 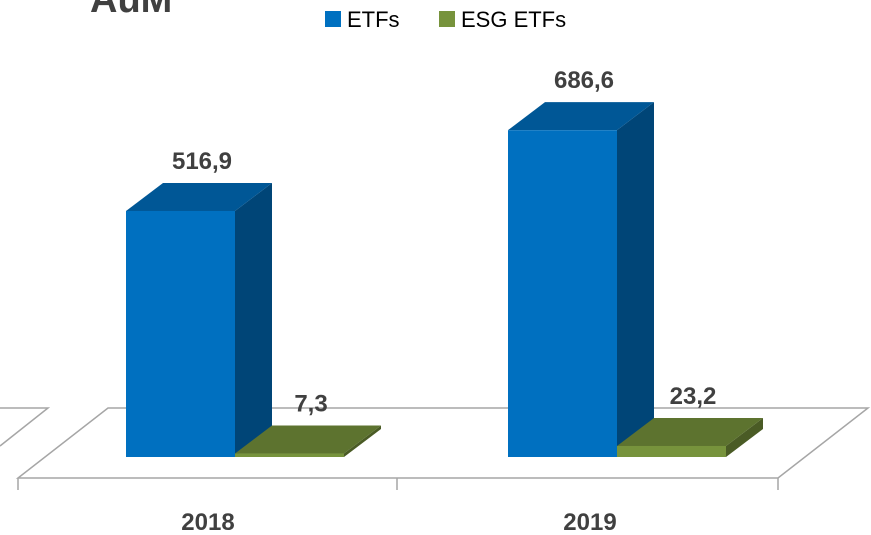 What do you see at coordinates (589, 522) in the screenshot?
I see `x-tick-label: 2019` at bounding box center [589, 522].